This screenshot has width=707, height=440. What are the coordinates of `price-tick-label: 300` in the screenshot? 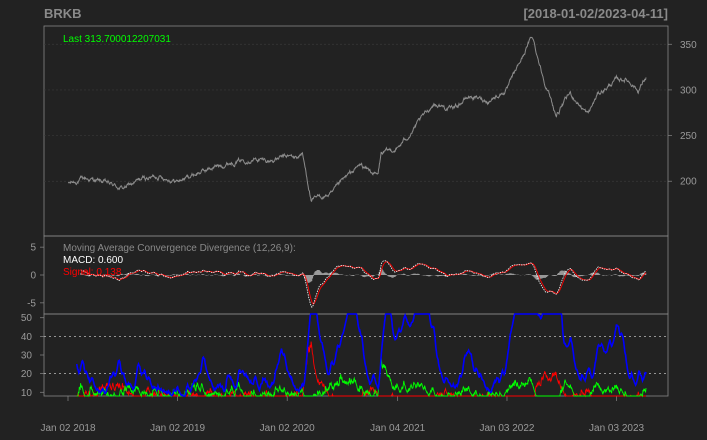 It's located at (688, 90).